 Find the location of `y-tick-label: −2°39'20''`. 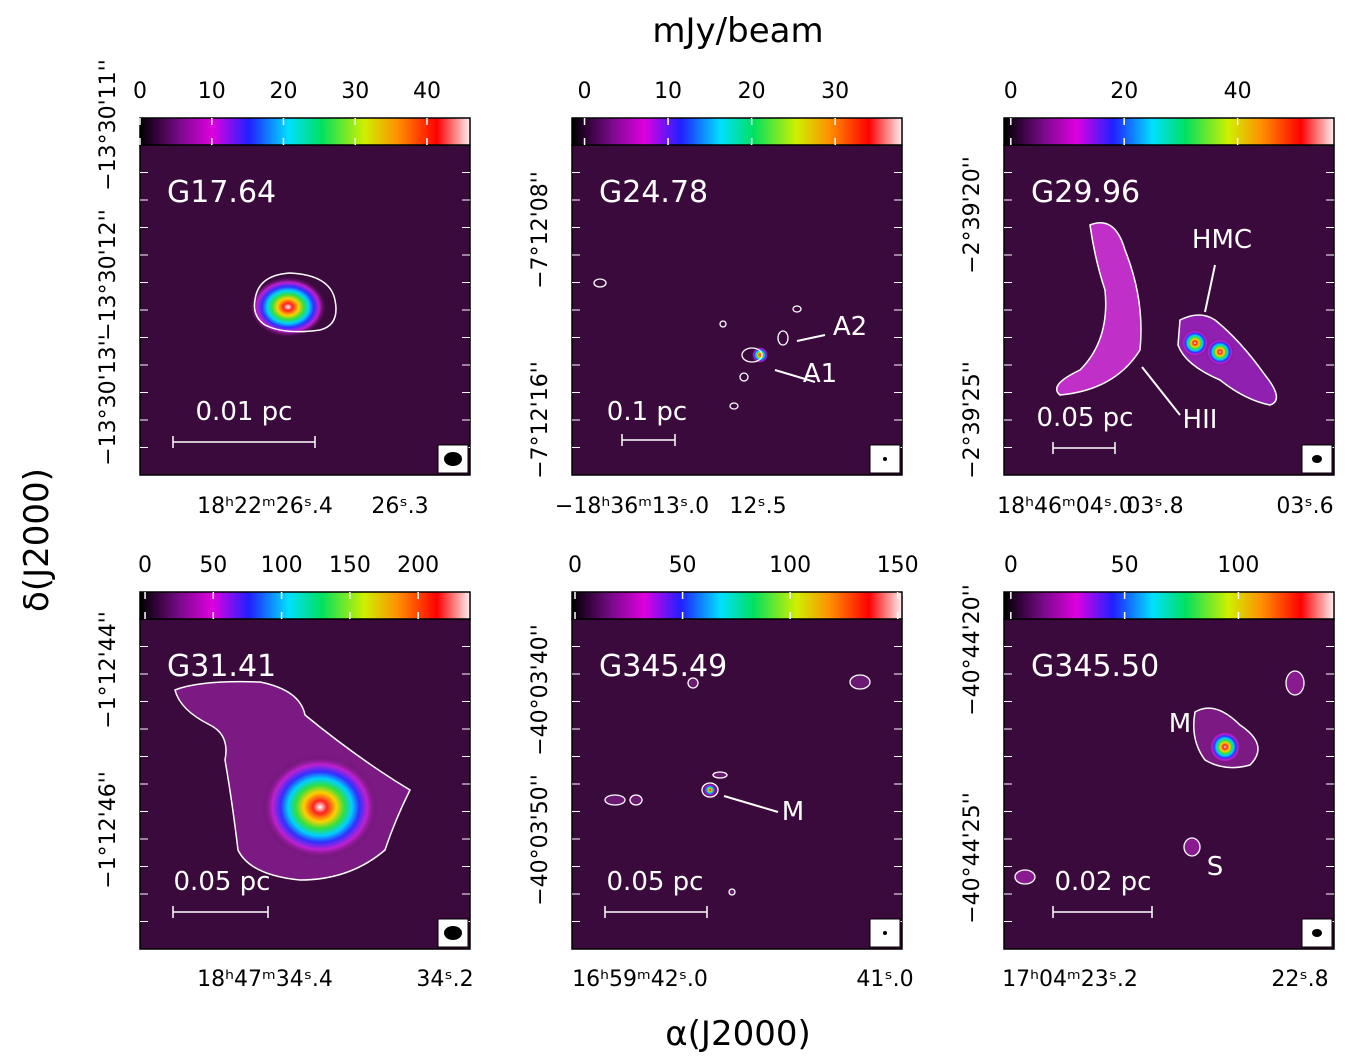

y-tick-label: −2°39'20'' is located at coordinates (972, 215).